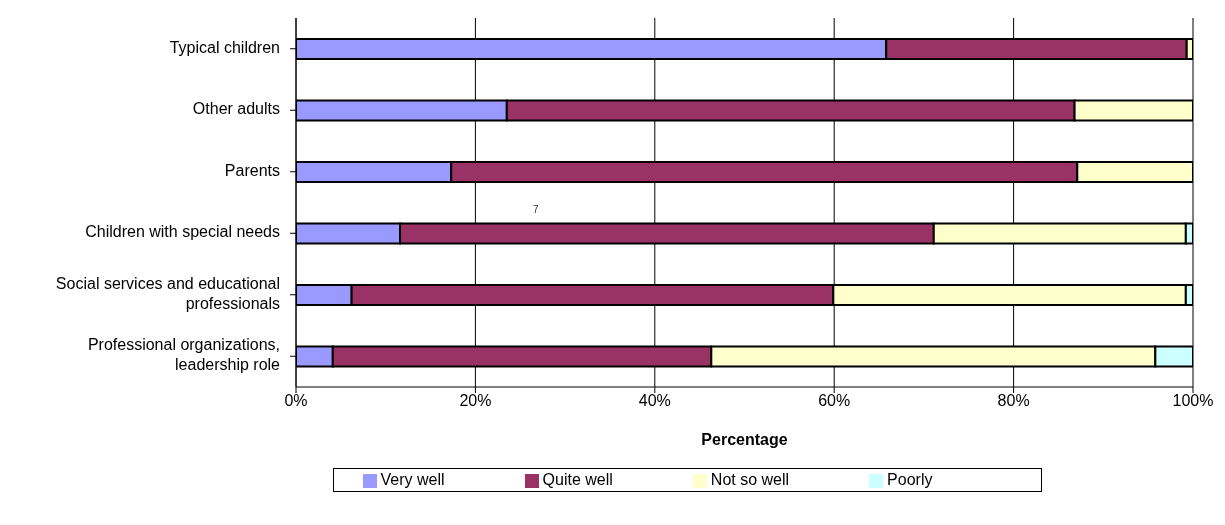 This screenshot has height=525, width=1225. Describe the element at coordinates (475, 401) in the screenshot. I see `x-tick-label: 20%` at that location.